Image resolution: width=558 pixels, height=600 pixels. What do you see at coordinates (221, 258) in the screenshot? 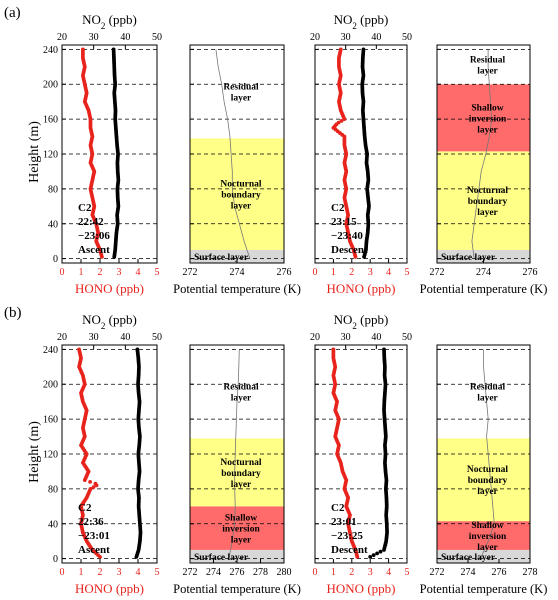
I see `layer-label: Surface layer` at bounding box center [221, 258].